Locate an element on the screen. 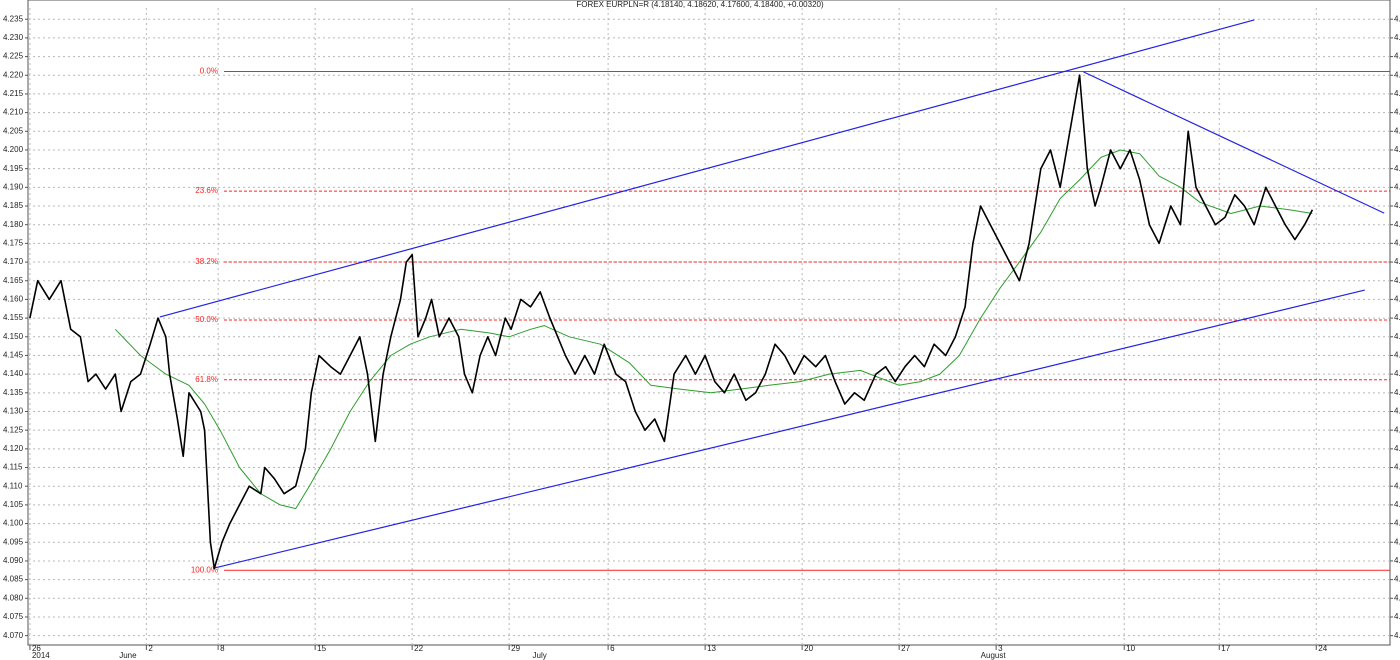  x-tick-label: 8 is located at coordinates (222, 648).